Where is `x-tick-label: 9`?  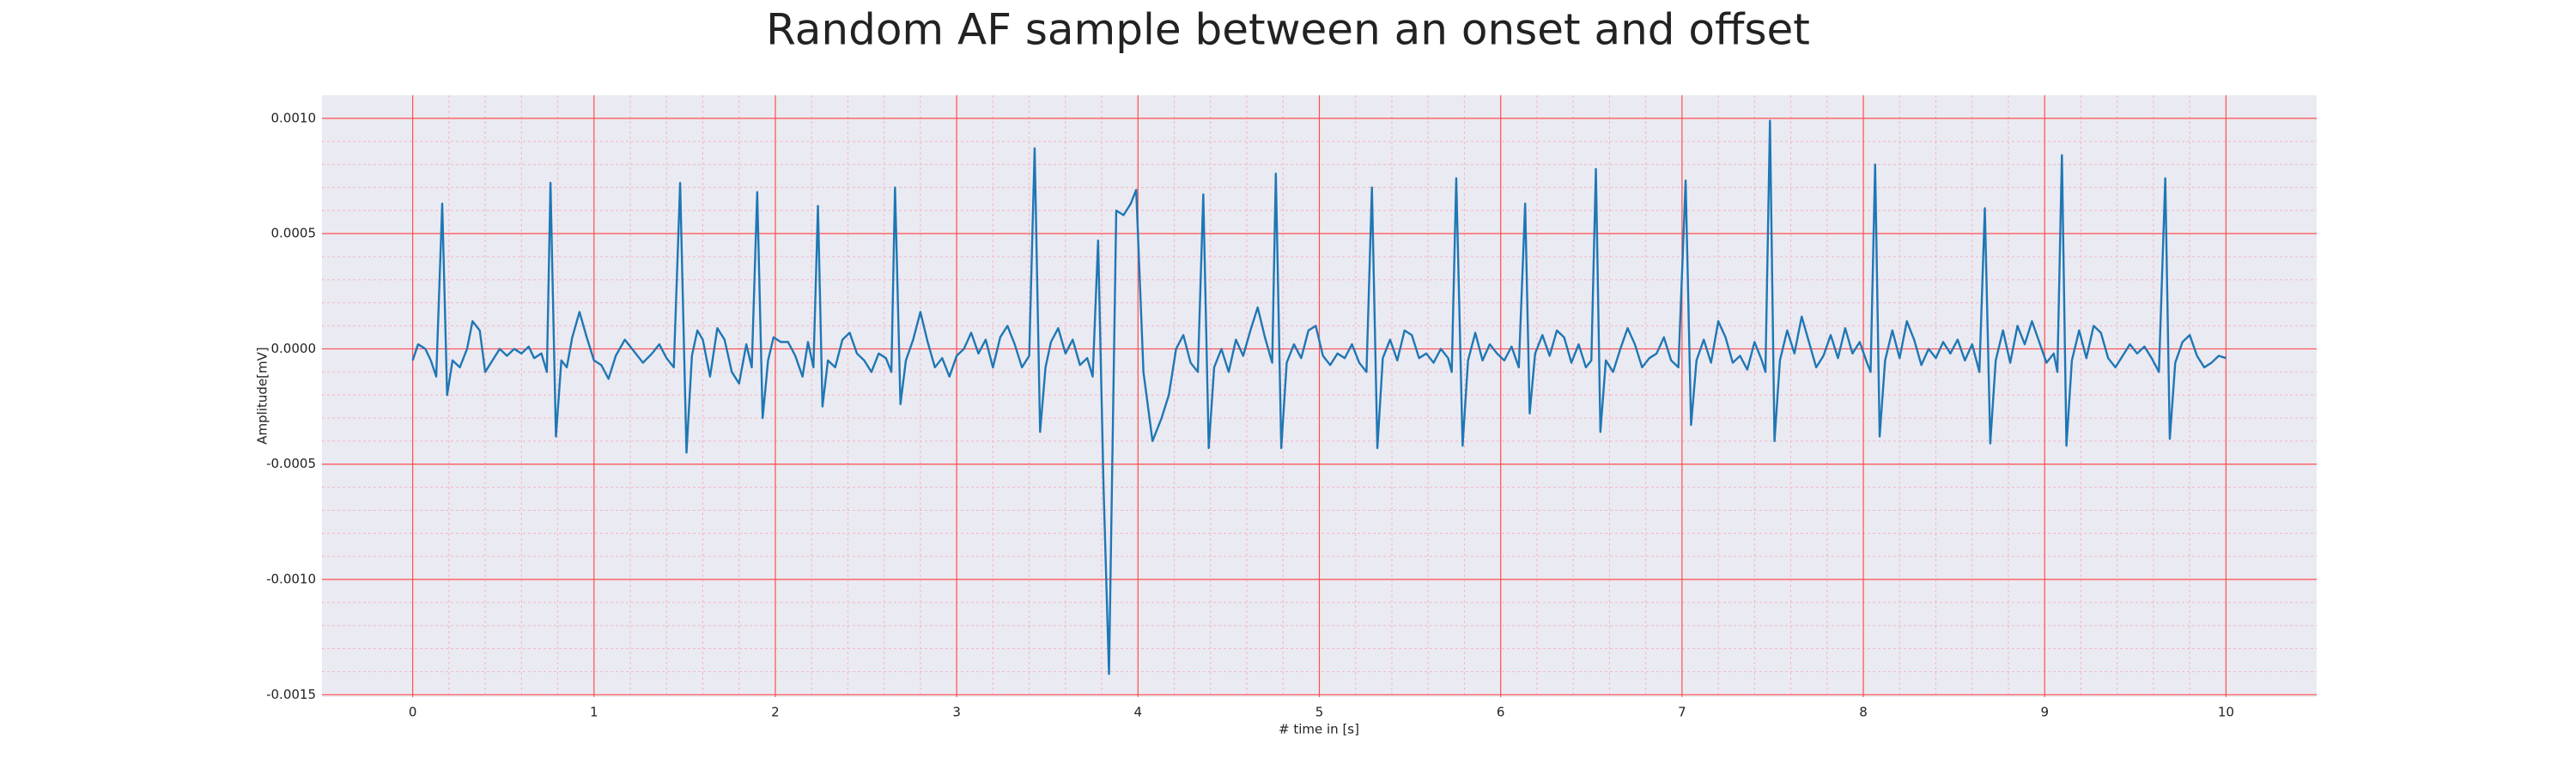
x-tick-label: 9 is located at coordinates (2045, 713).